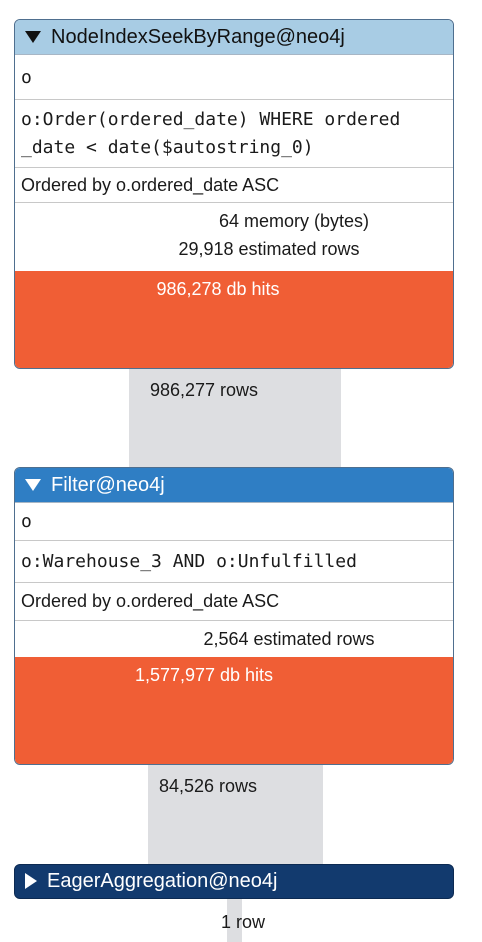 The width and height of the screenshot is (482, 942). I want to click on operator-eager-aggregation: EagerAggregation@neo4j, so click(234, 881).